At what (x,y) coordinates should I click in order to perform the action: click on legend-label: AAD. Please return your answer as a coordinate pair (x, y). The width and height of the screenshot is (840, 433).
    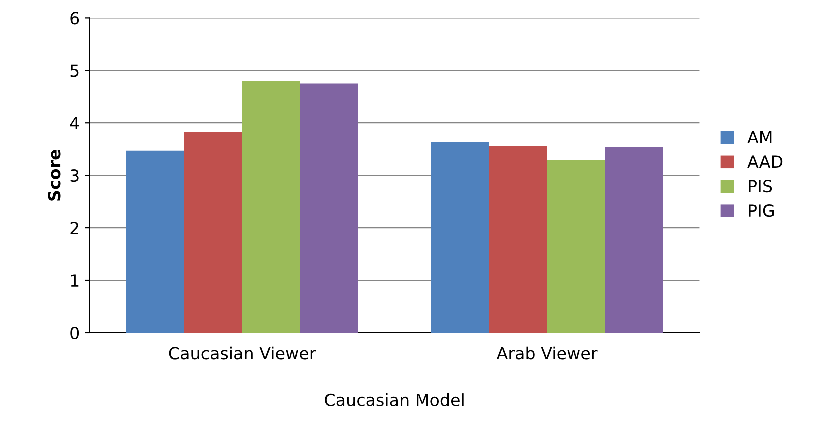
    Looking at the image, I should click on (765, 162).